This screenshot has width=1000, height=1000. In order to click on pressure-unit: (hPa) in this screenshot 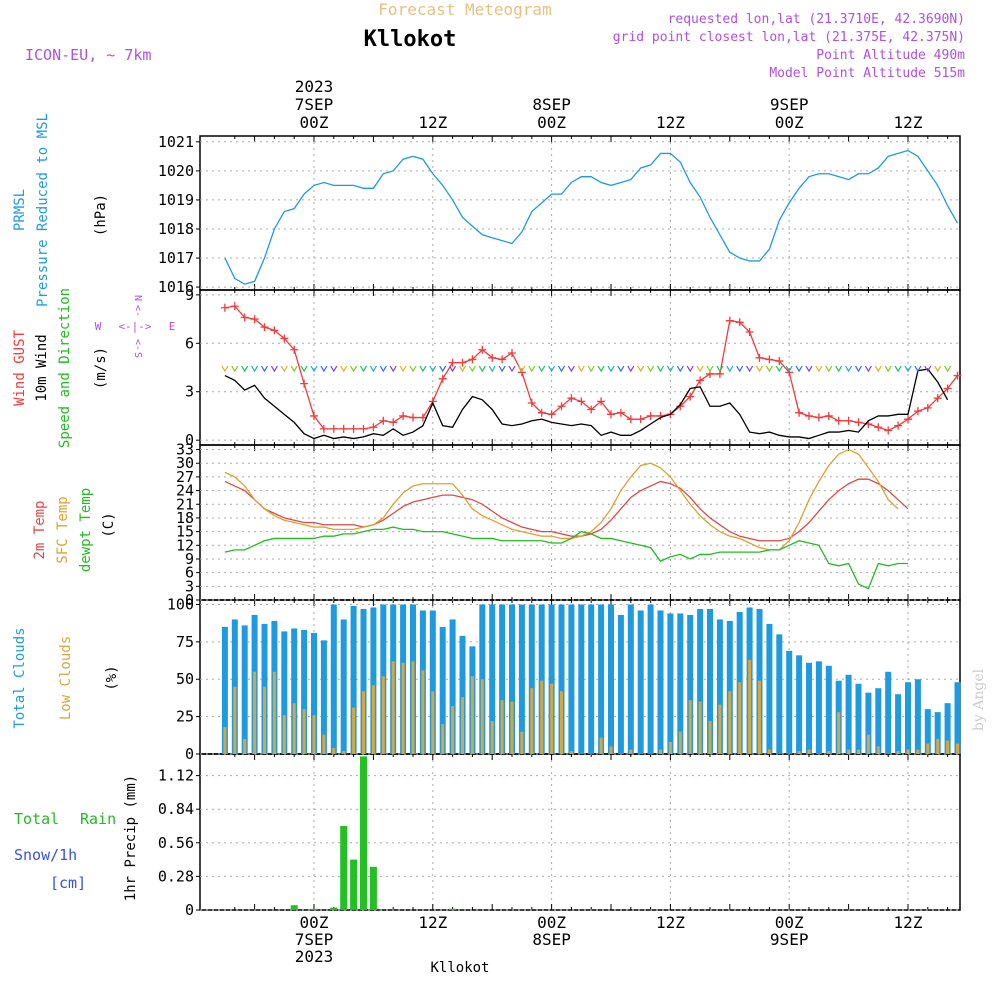, I will do `click(101, 215)`.